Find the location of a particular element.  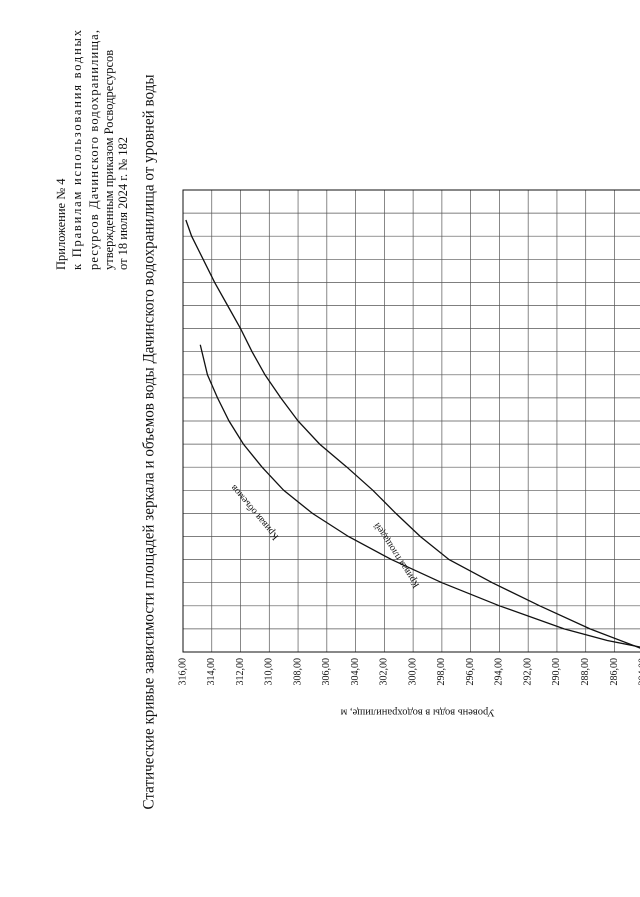

y-tick-label: 316,00 is located at coordinates (182, 672).